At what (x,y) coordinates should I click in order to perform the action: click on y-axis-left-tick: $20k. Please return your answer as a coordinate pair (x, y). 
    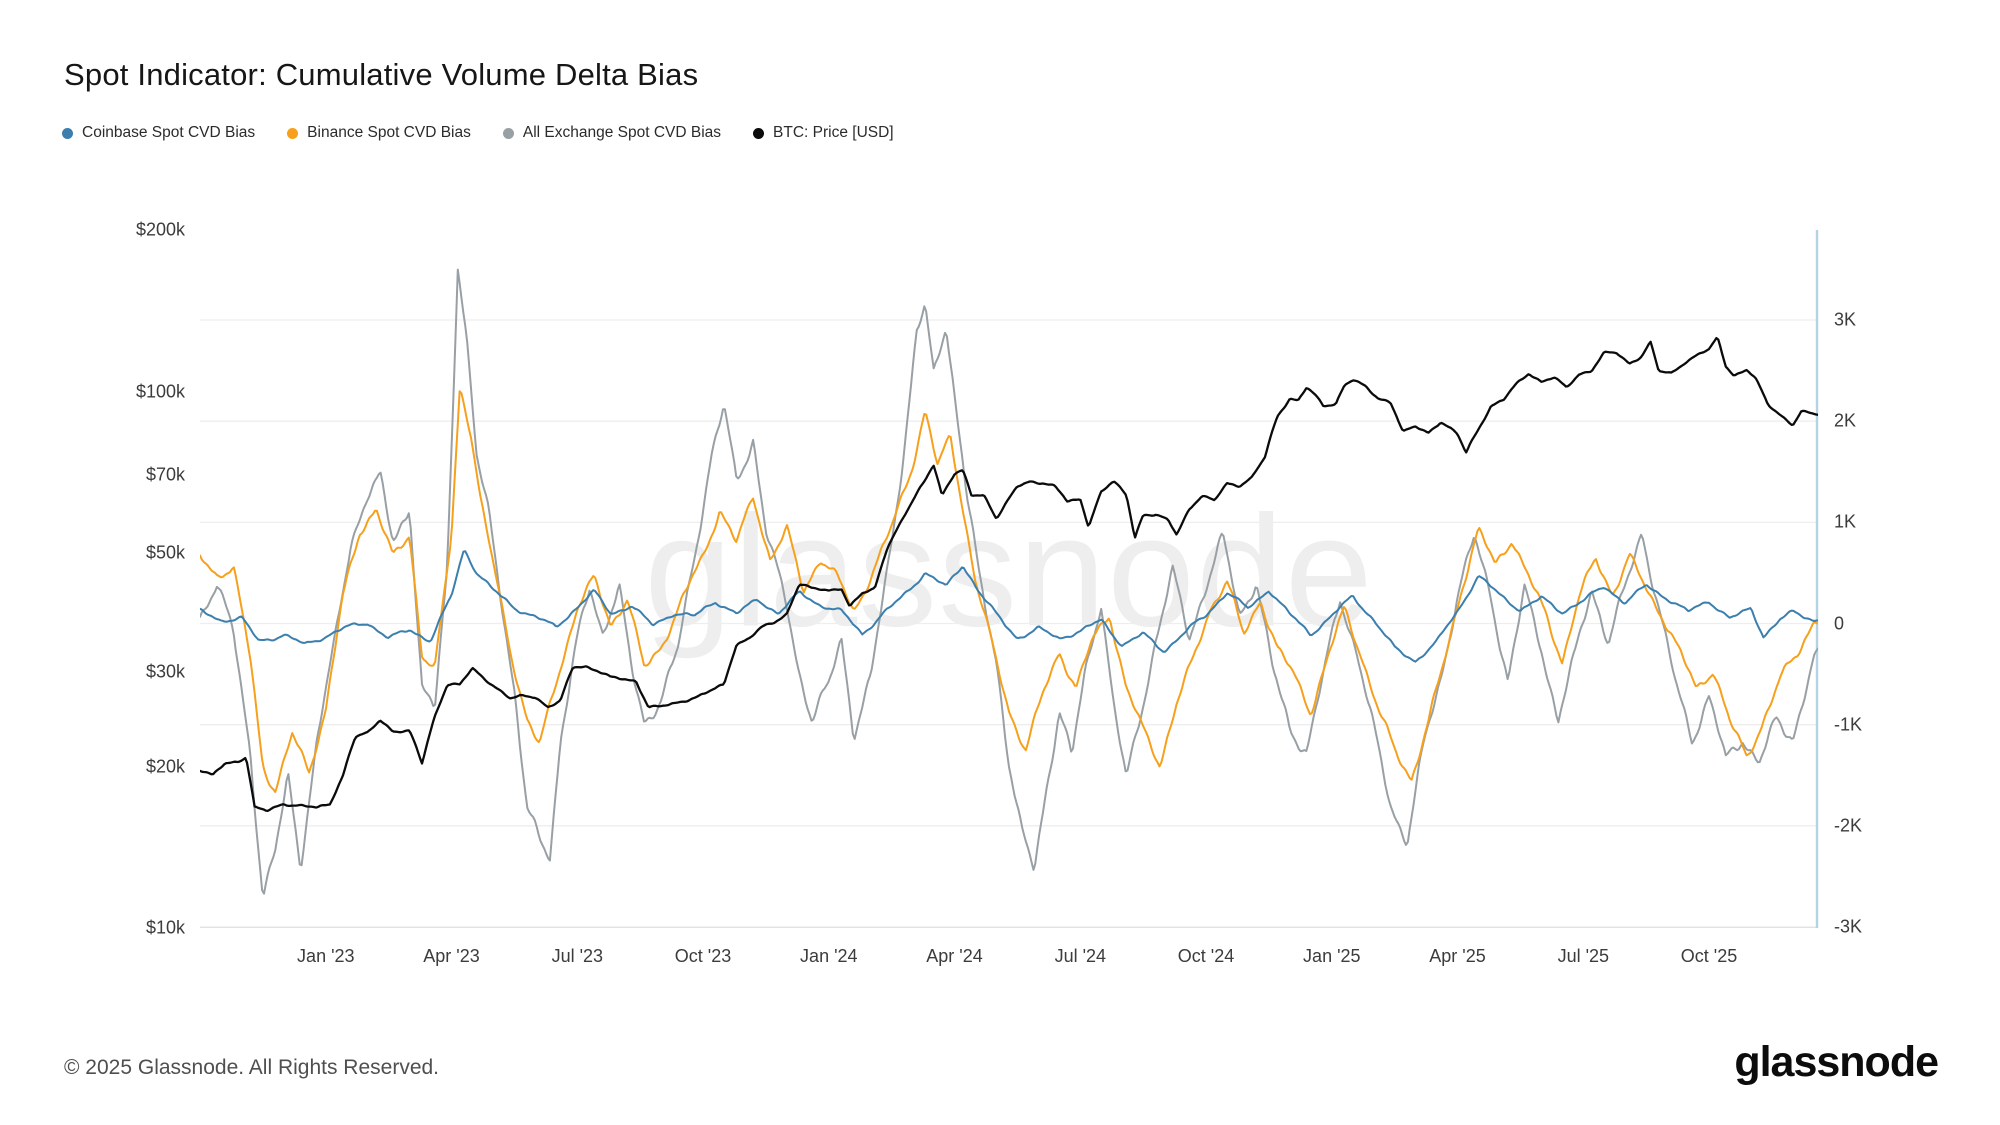
    Looking at the image, I should click on (165, 766).